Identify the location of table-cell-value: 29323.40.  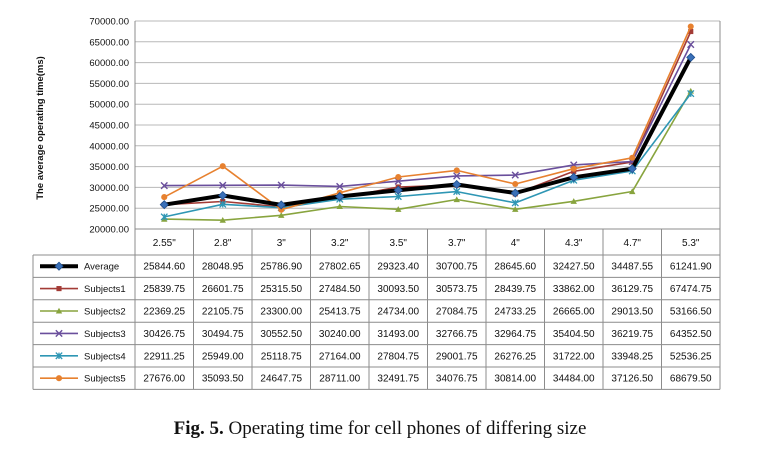
(398, 267).